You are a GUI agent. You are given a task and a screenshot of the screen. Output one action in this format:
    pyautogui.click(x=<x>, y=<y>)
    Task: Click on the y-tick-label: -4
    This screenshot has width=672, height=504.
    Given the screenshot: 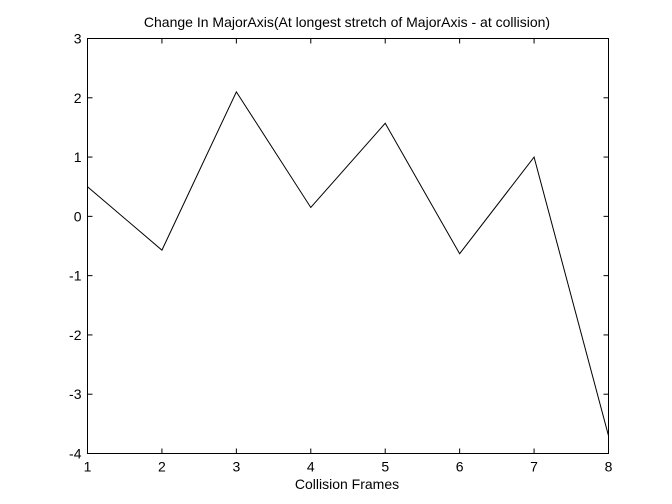 What is the action you would take?
    pyautogui.click(x=75, y=454)
    